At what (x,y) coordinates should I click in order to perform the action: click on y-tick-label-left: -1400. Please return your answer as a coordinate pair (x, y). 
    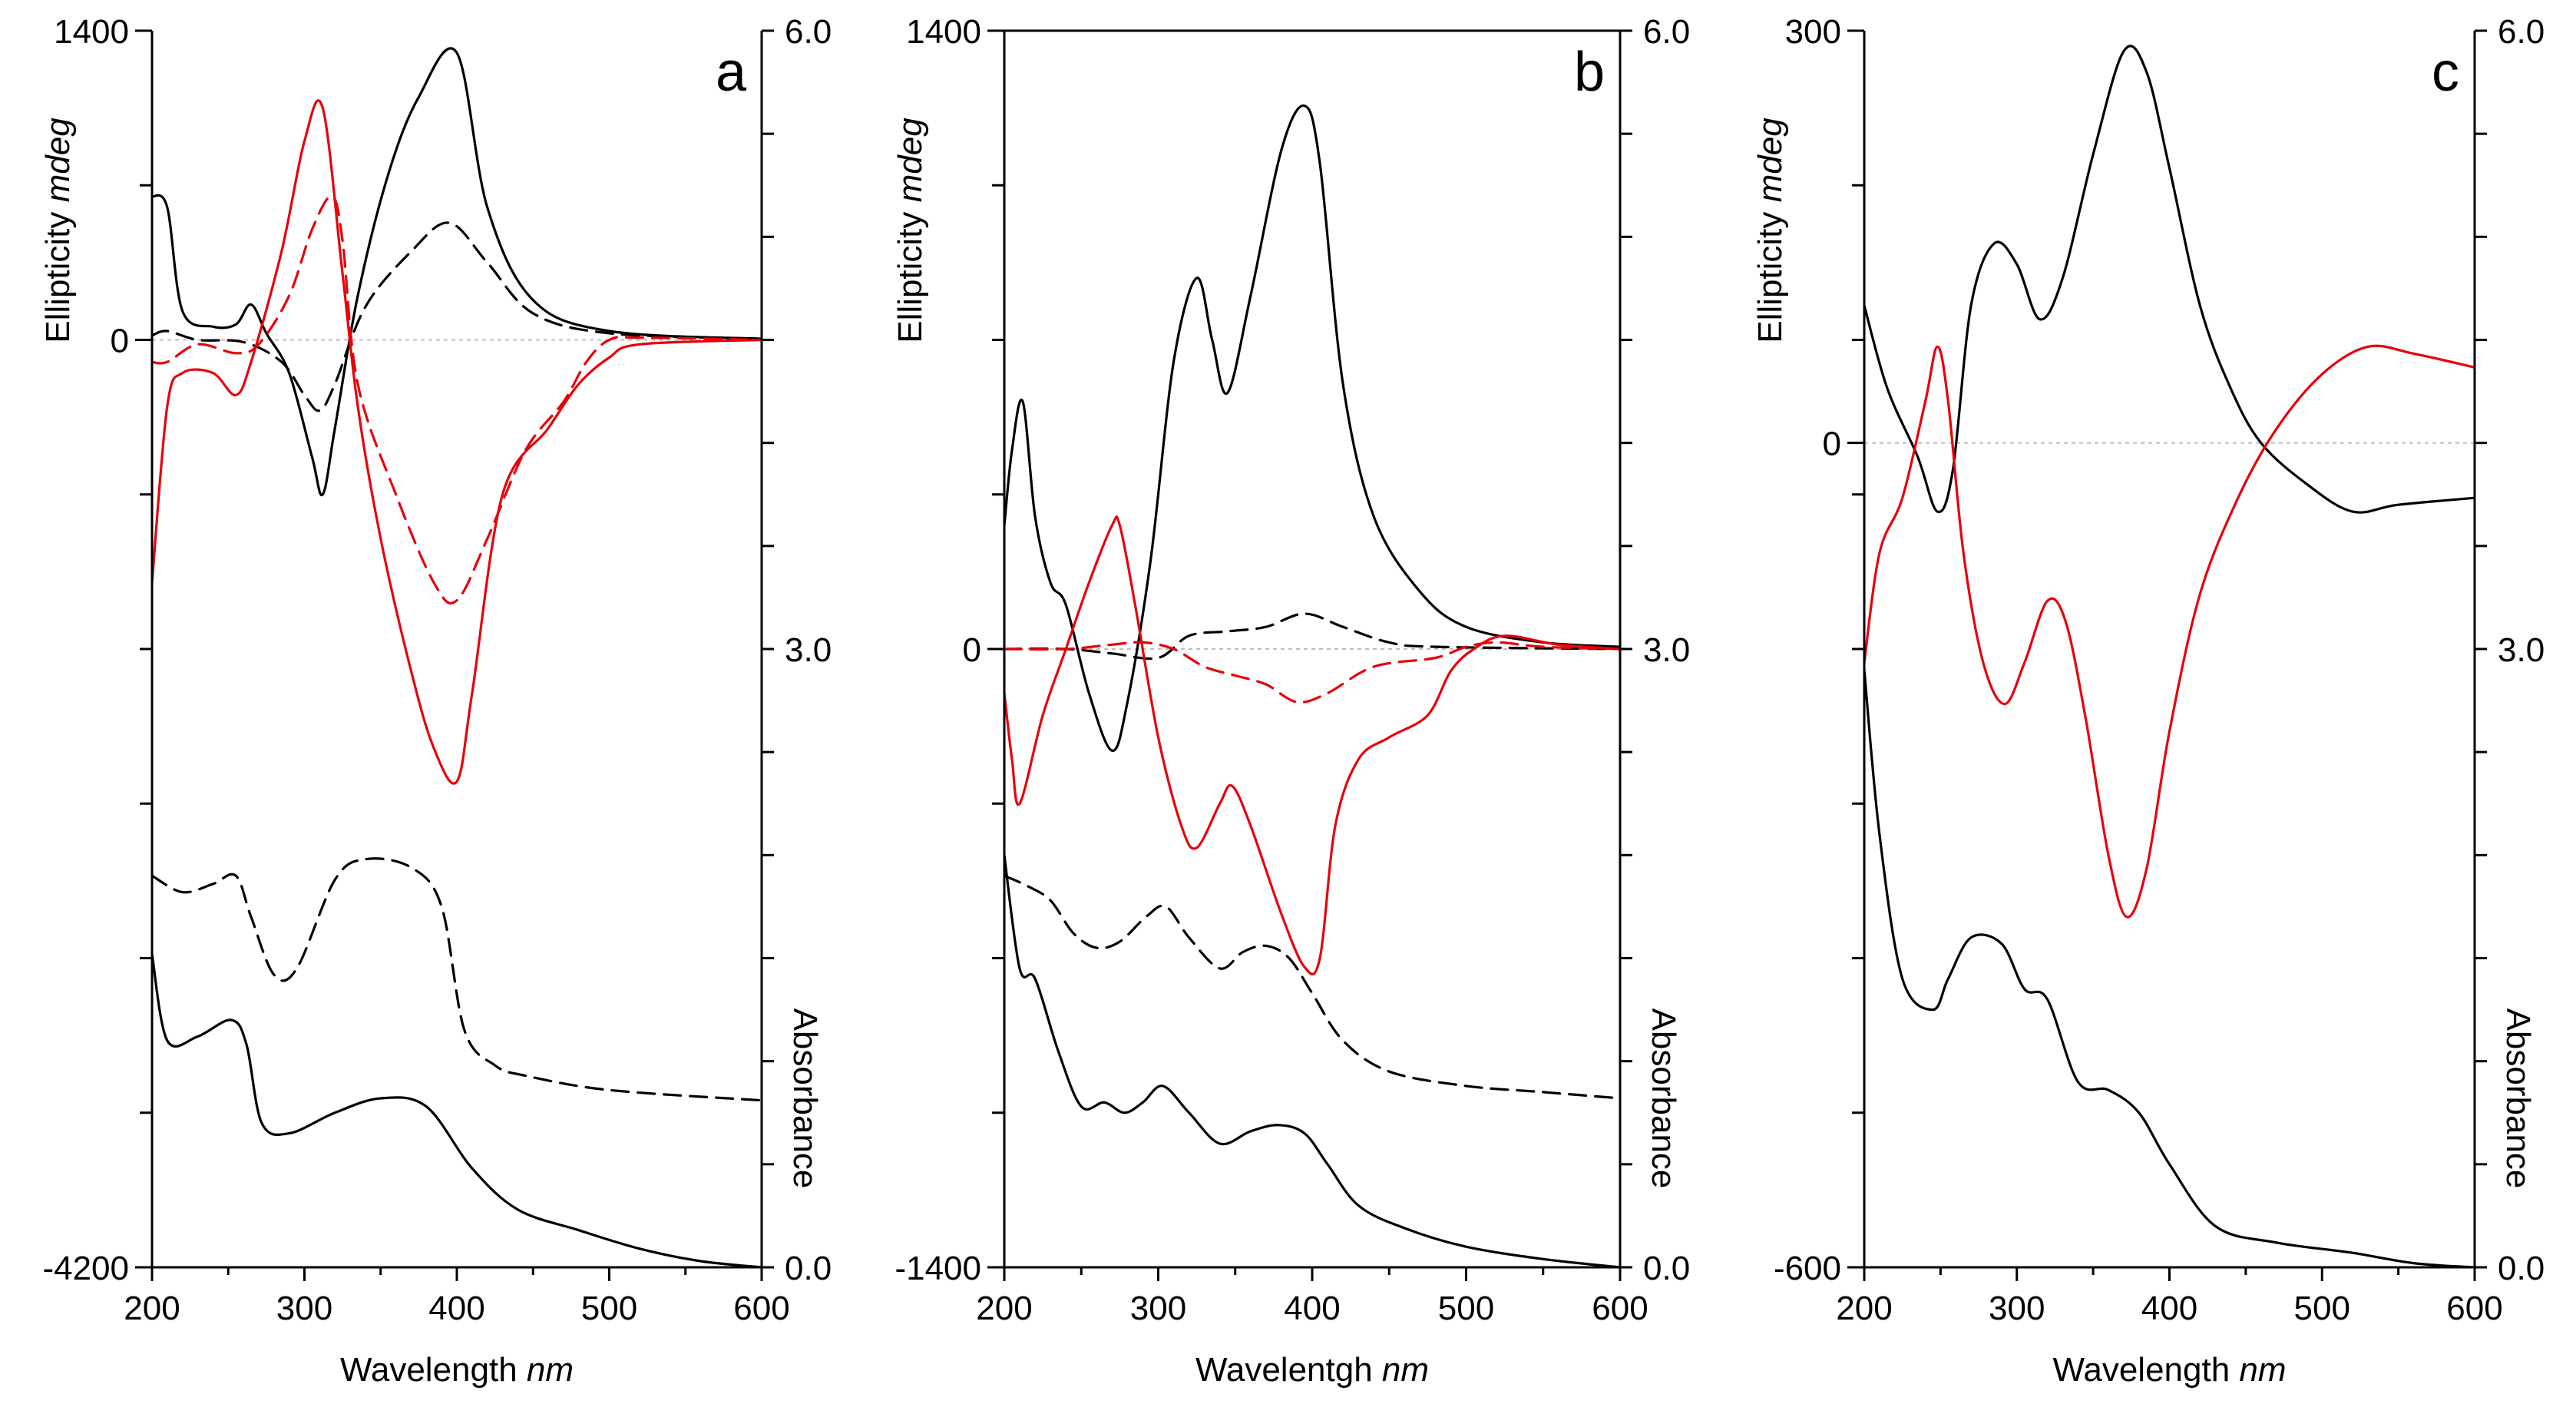
    Looking at the image, I should click on (937, 1268).